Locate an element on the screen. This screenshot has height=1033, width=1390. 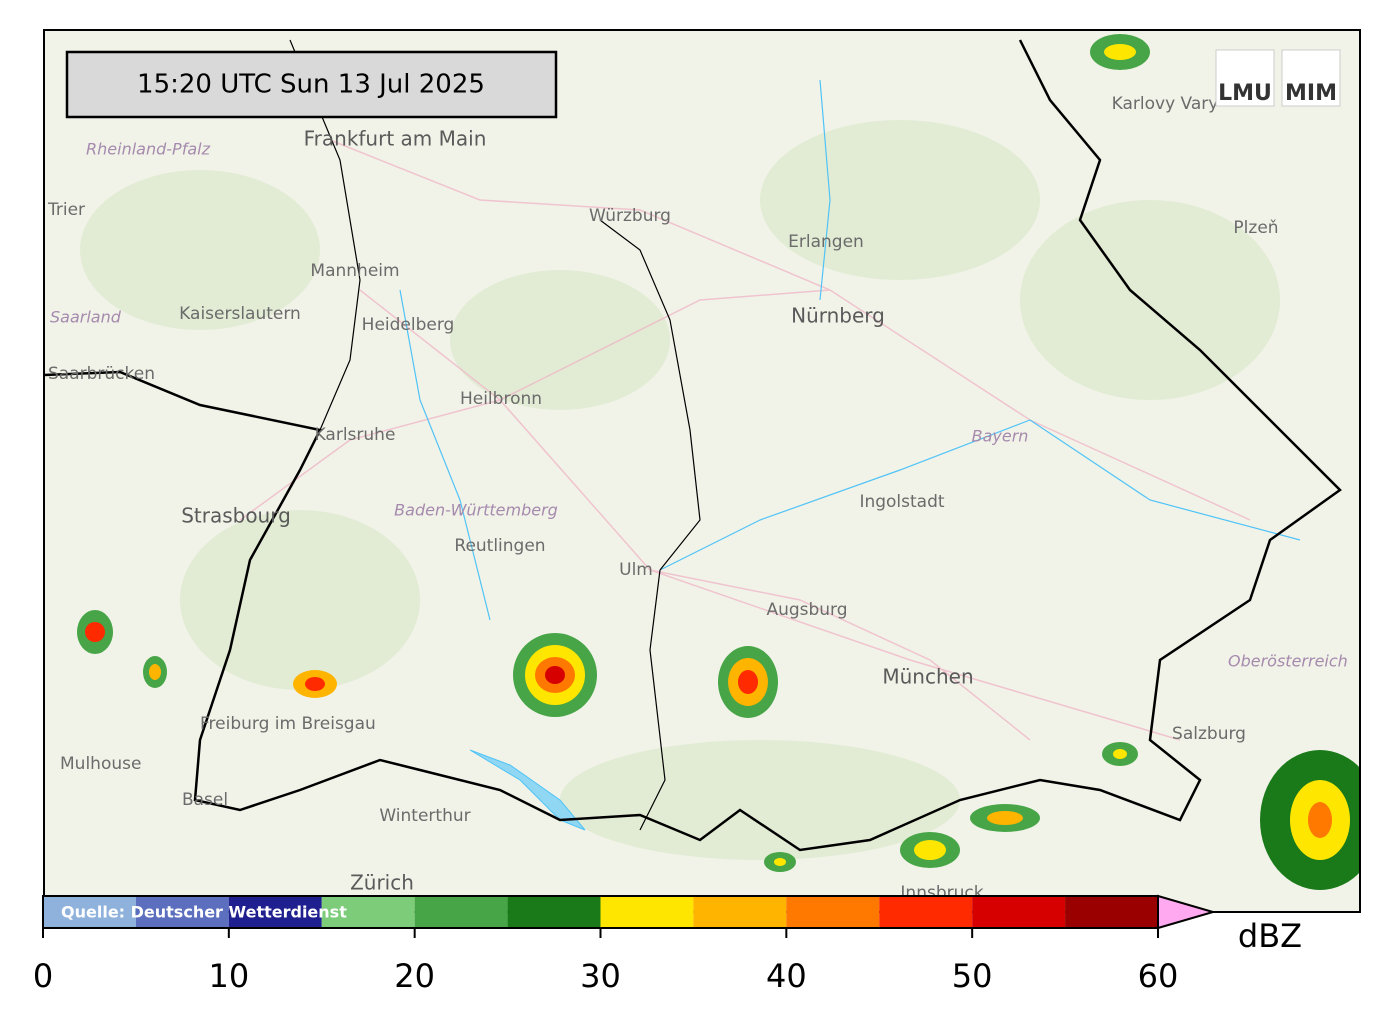
city-label: Freiburg im Breisgau is located at coordinates (288, 724).